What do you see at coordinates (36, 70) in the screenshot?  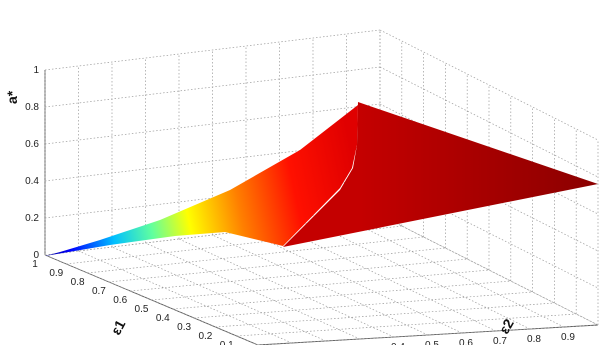 I see `z-tick-label: 1` at bounding box center [36, 70].